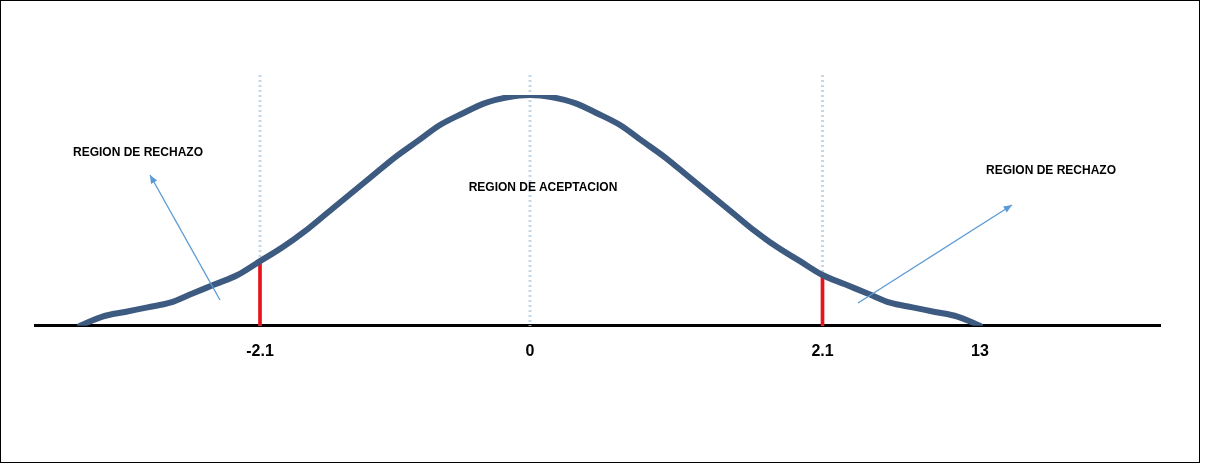 The image size is (1206, 469). I want to click on x-tick-label: 2.1, so click(822, 350).